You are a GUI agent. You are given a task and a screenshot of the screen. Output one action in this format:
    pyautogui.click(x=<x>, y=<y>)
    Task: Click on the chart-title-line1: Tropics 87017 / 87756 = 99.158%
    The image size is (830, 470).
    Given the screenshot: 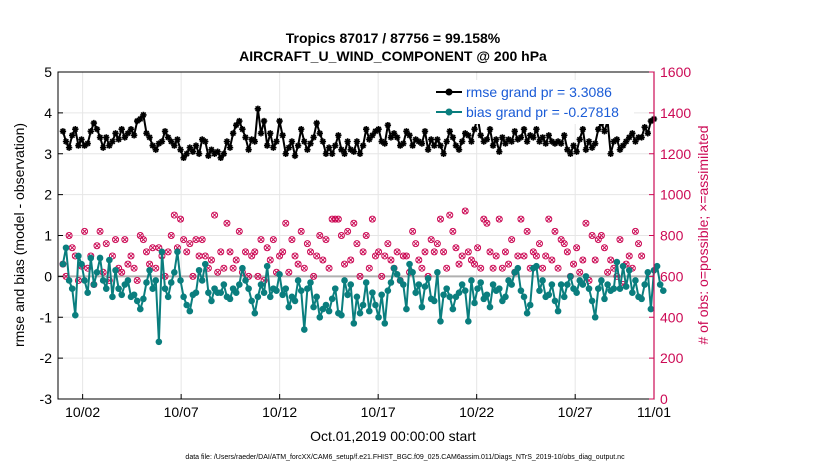 What is the action you would take?
    pyautogui.click(x=393, y=38)
    